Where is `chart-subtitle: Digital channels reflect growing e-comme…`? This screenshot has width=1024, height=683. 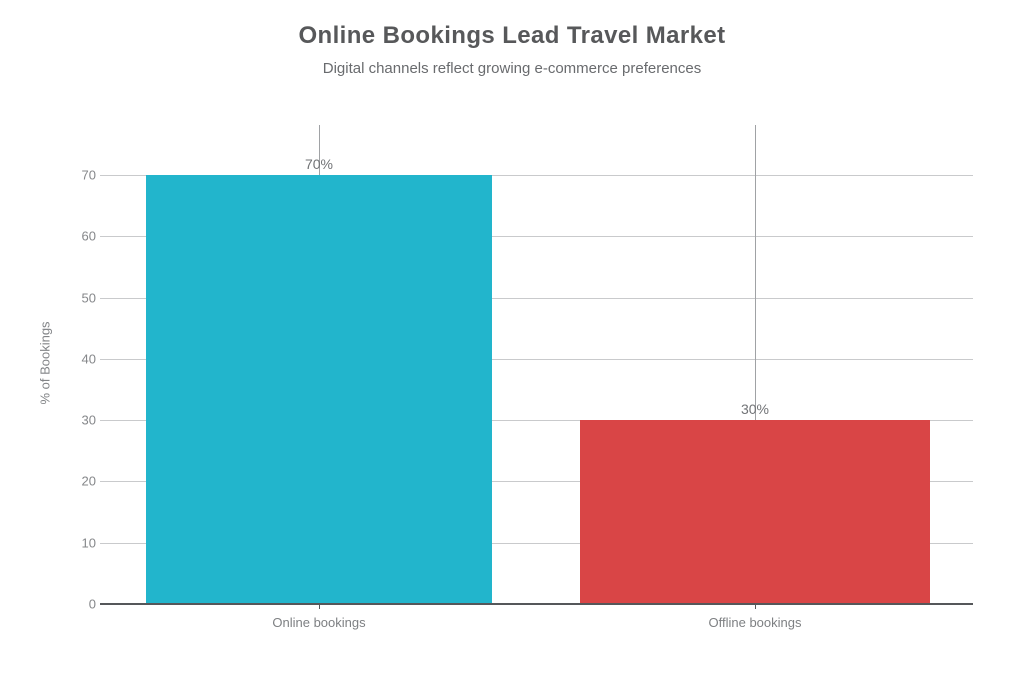 chart-subtitle: Digital channels reflect growing e-comme… is located at coordinates (512, 68).